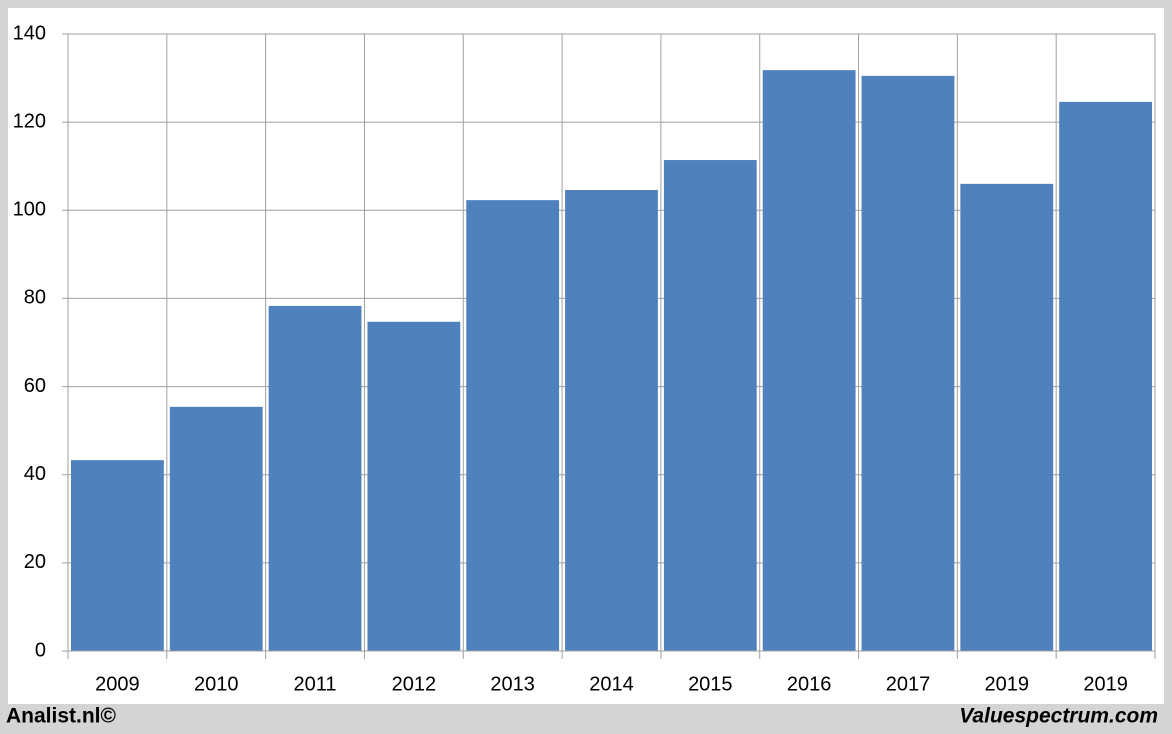 Image resolution: width=1172 pixels, height=734 pixels. I want to click on footer-right: Valuespectrum.com, so click(1058, 716).